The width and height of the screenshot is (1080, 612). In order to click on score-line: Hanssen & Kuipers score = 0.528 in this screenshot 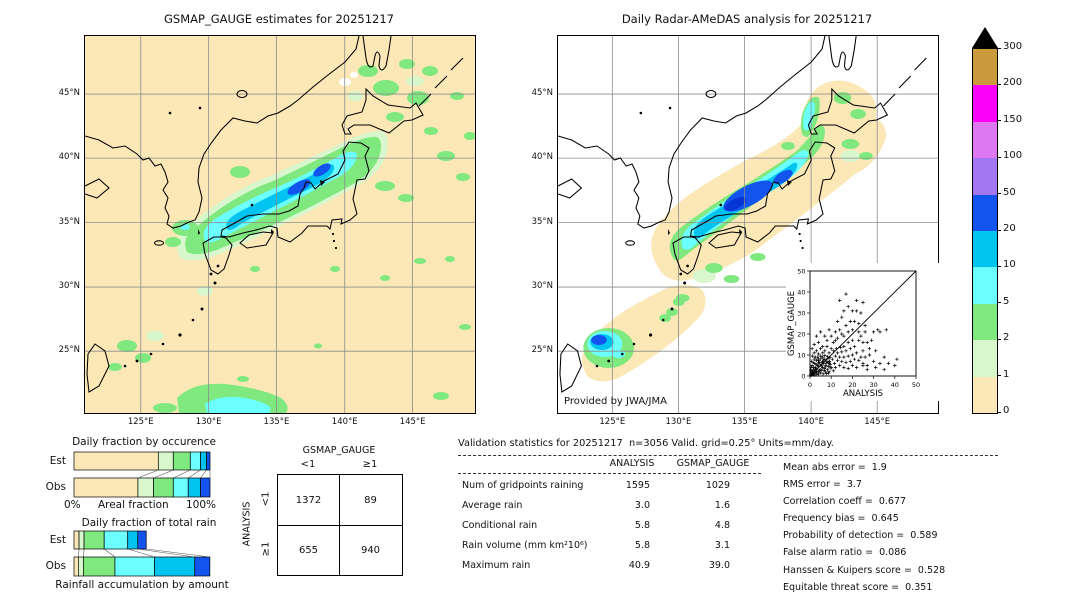, I will do `click(864, 570)`.